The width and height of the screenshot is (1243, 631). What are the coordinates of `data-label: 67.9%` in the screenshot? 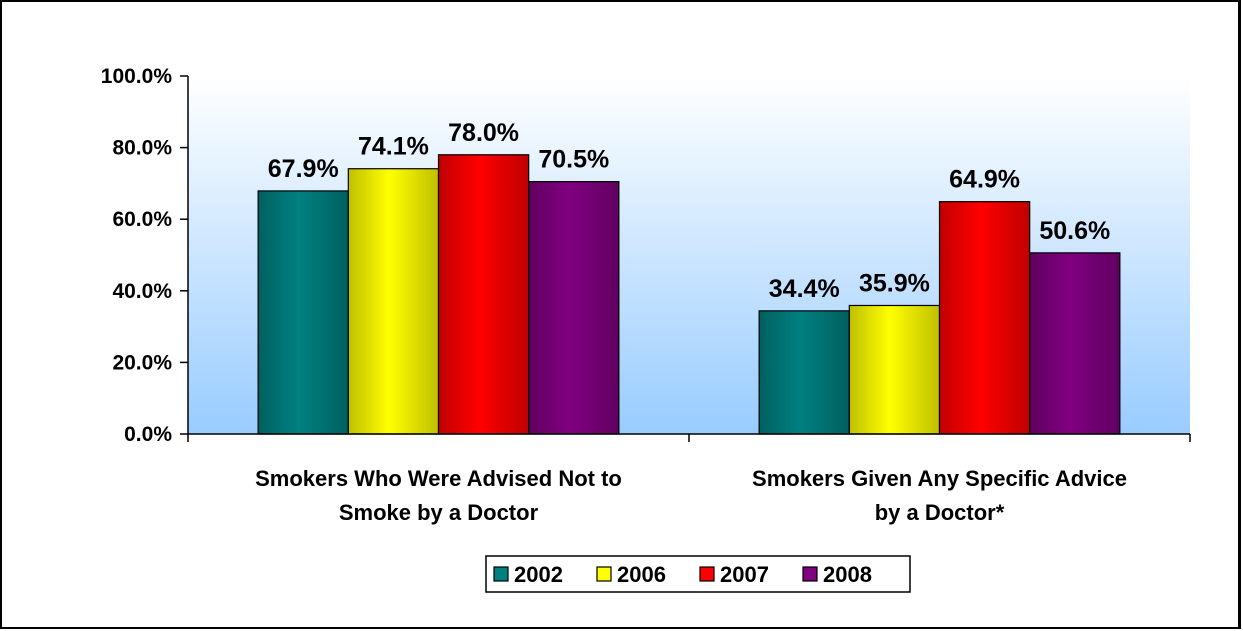 It's located at (303, 169).